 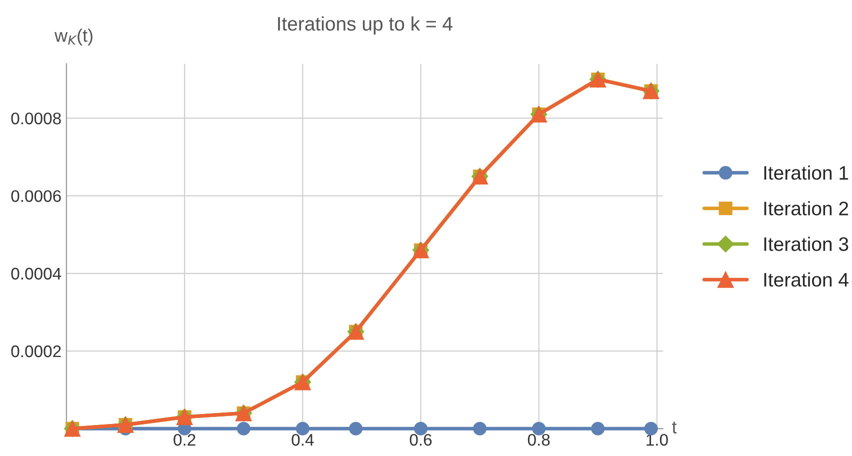 What do you see at coordinates (303, 440) in the screenshot?
I see `x-tick-label: 0.4` at bounding box center [303, 440].